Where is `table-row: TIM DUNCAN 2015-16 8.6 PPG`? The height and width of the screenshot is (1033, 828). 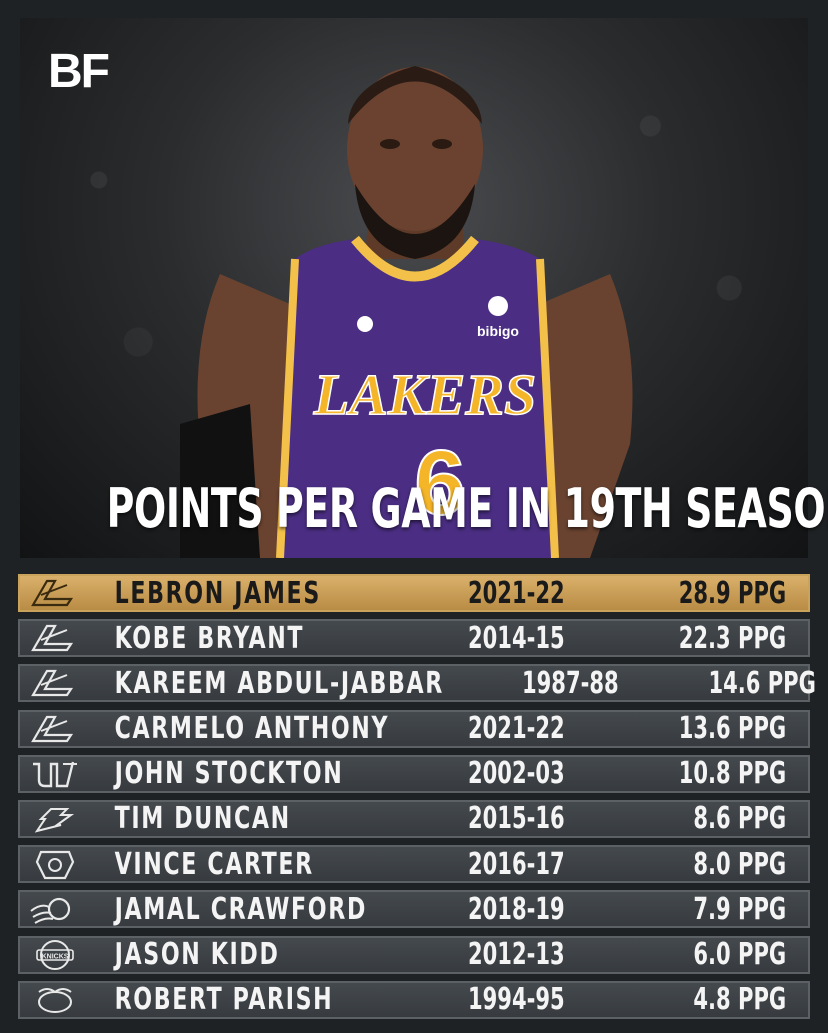
table-row: TIM DUNCAN 2015-16 8.6 PPG is located at coordinates (414, 818).